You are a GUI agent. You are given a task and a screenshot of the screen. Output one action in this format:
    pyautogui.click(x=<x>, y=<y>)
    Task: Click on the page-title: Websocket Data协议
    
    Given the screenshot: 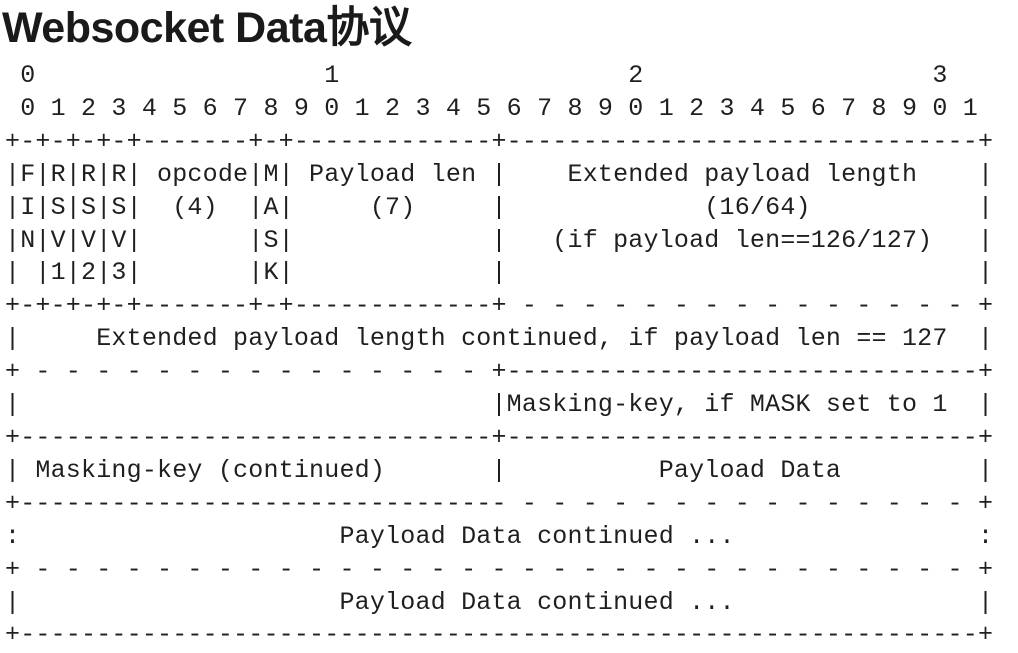 What is the action you would take?
    pyautogui.click(x=207, y=28)
    